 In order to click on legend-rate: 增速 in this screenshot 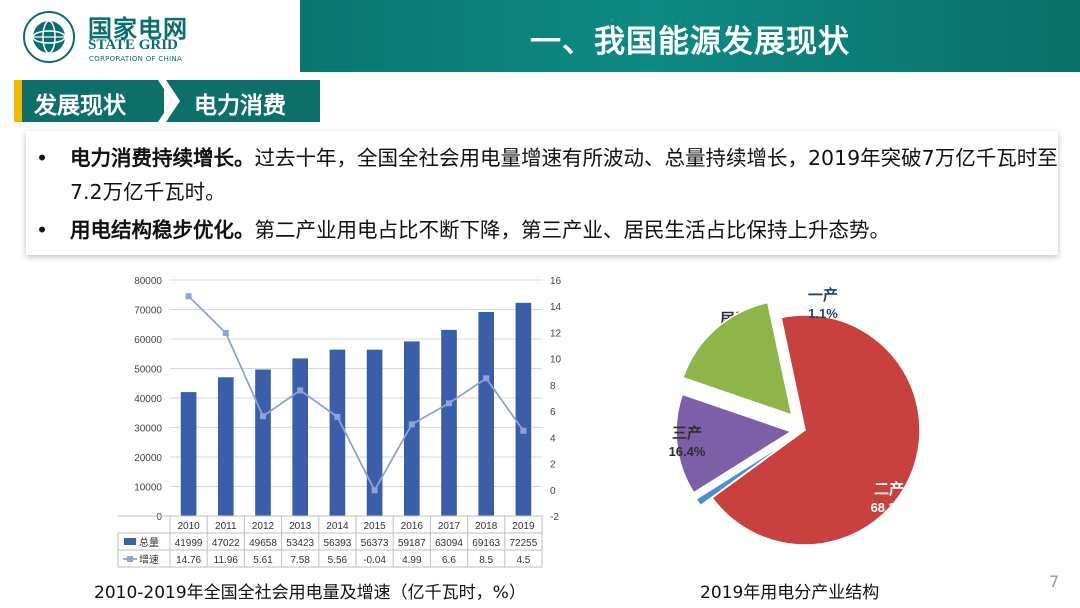, I will do `click(149, 559)`.